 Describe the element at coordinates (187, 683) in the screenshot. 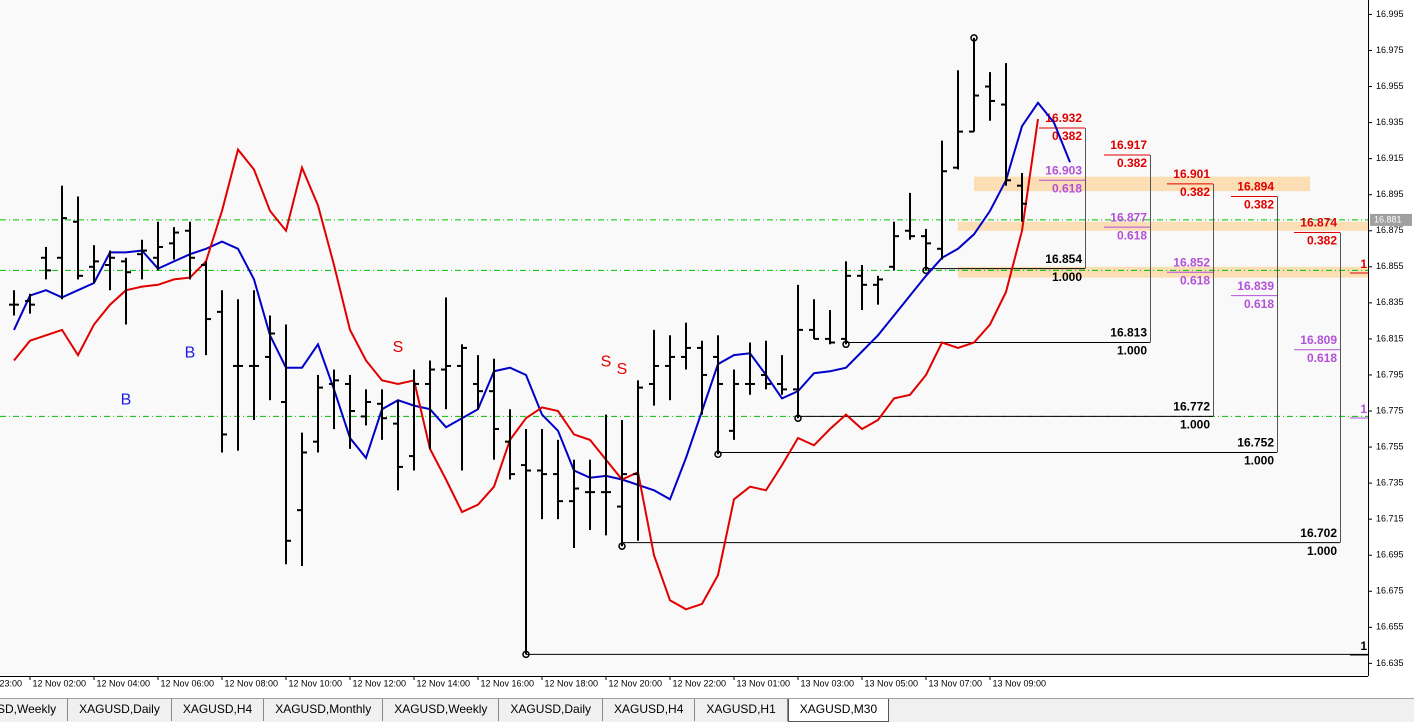

I see `x-tick-label: 12 Nov 06:00` at that location.